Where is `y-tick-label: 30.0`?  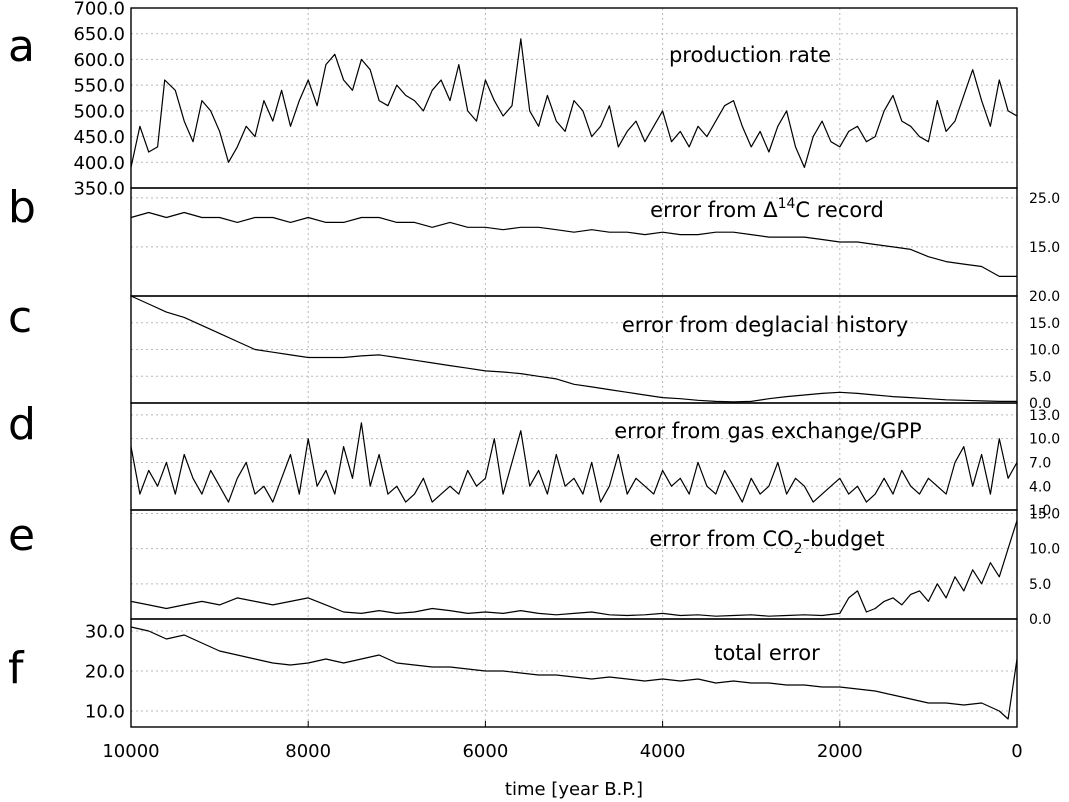 y-tick-label: 30.0 is located at coordinates (105, 631).